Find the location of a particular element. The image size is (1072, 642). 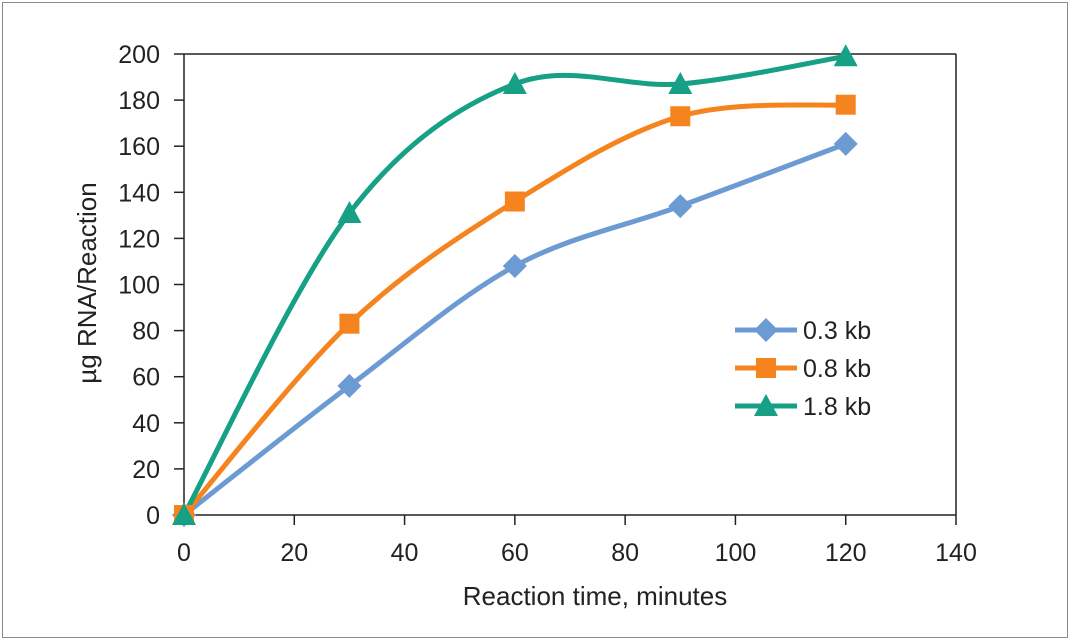

x-tick-label: 100 is located at coordinates (736, 553).